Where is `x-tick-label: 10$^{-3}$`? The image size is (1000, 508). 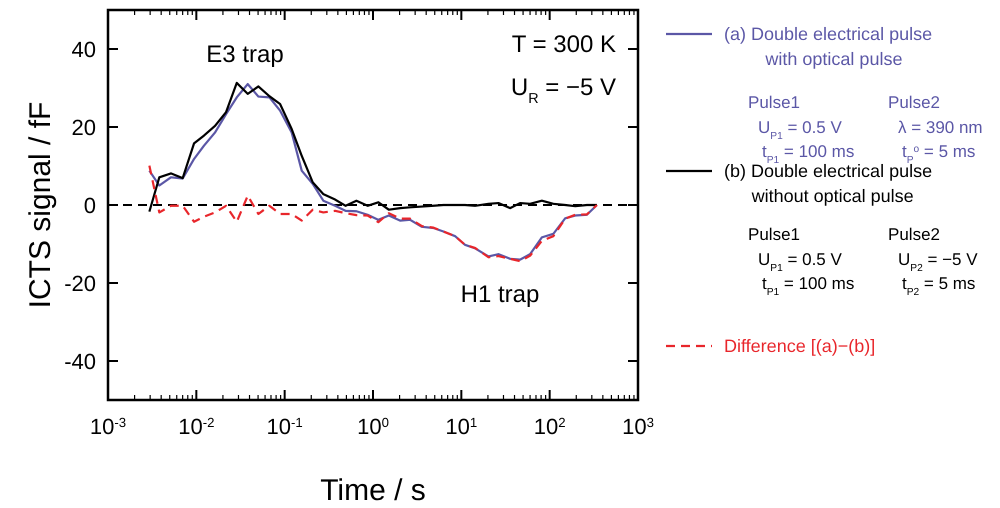 x-tick-label: 10$^{-3}$ is located at coordinates (108, 426).